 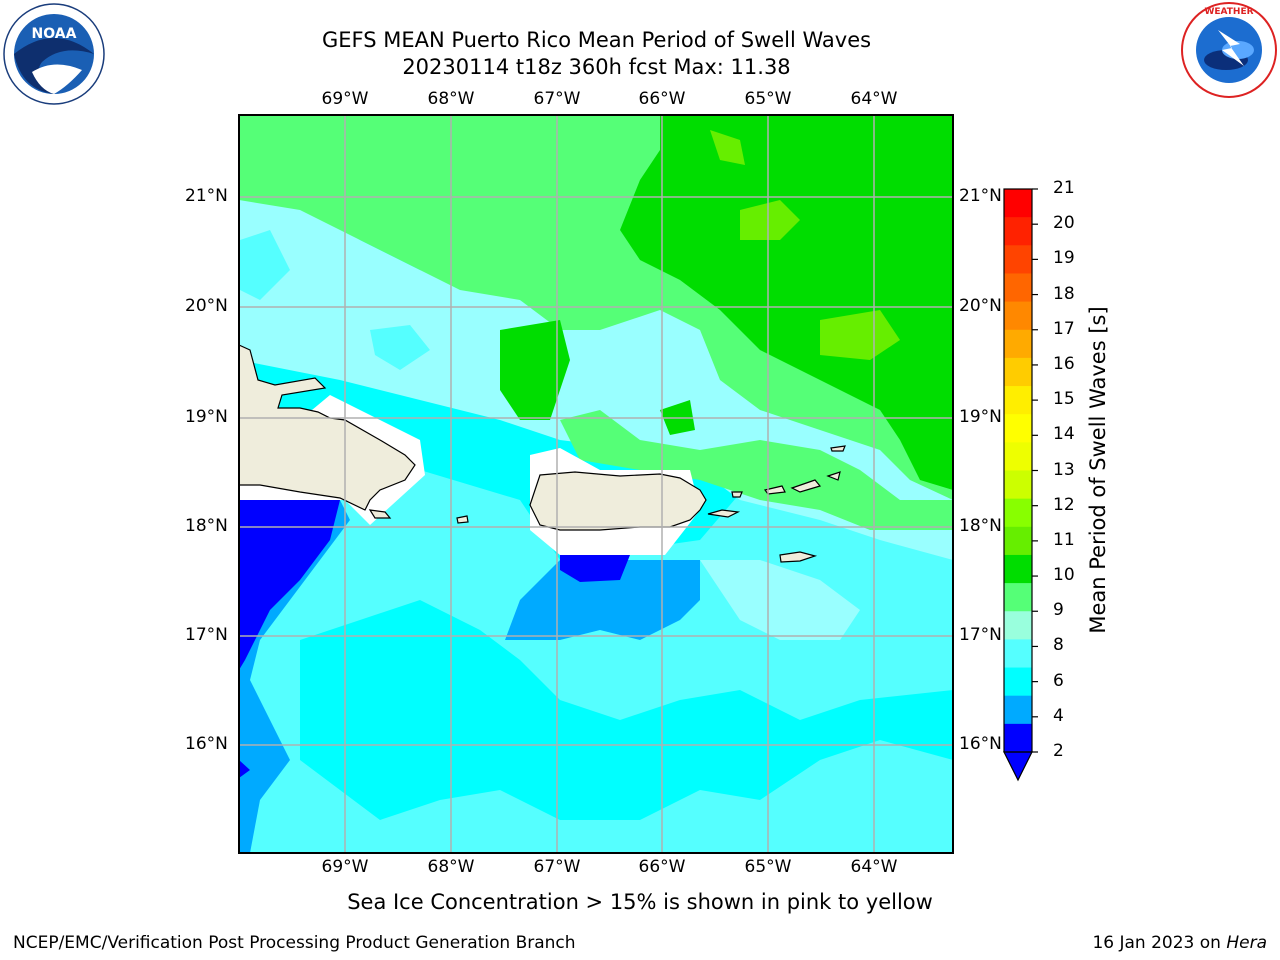 I want to click on lat-label-right: 18°N, so click(x=980, y=526).